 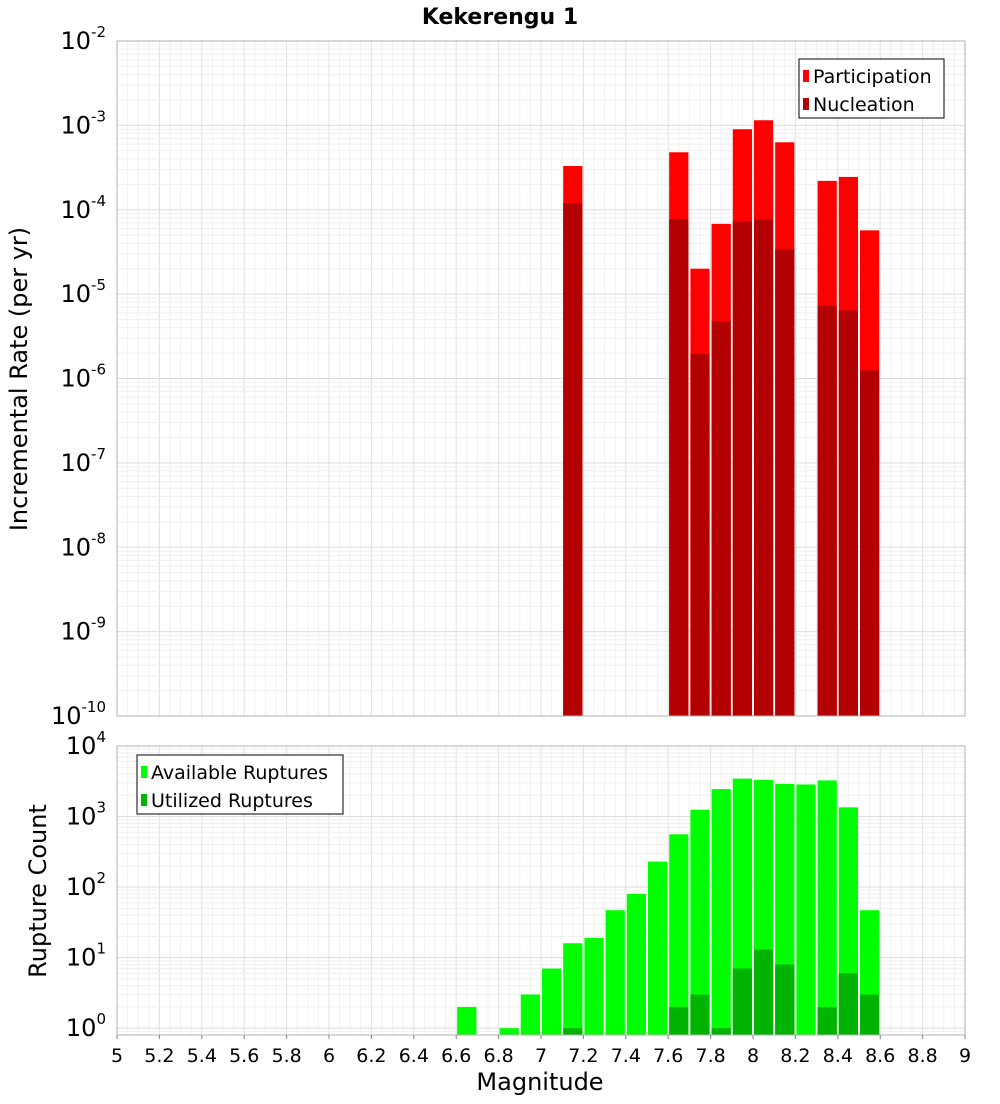 What do you see at coordinates (371, 1056) in the screenshot?
I see `x-tick-label: 6.2` at bounding box center [371, 1056].